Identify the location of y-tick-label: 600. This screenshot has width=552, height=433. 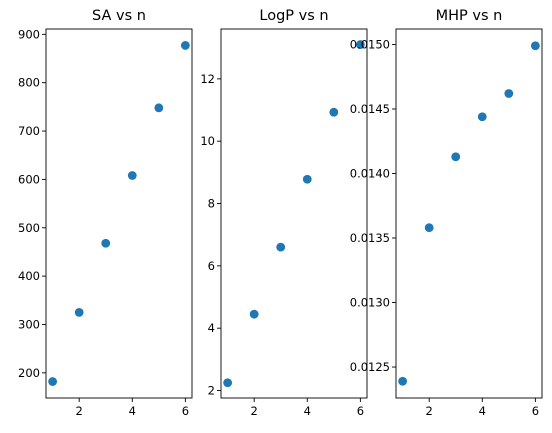
(29, 179).